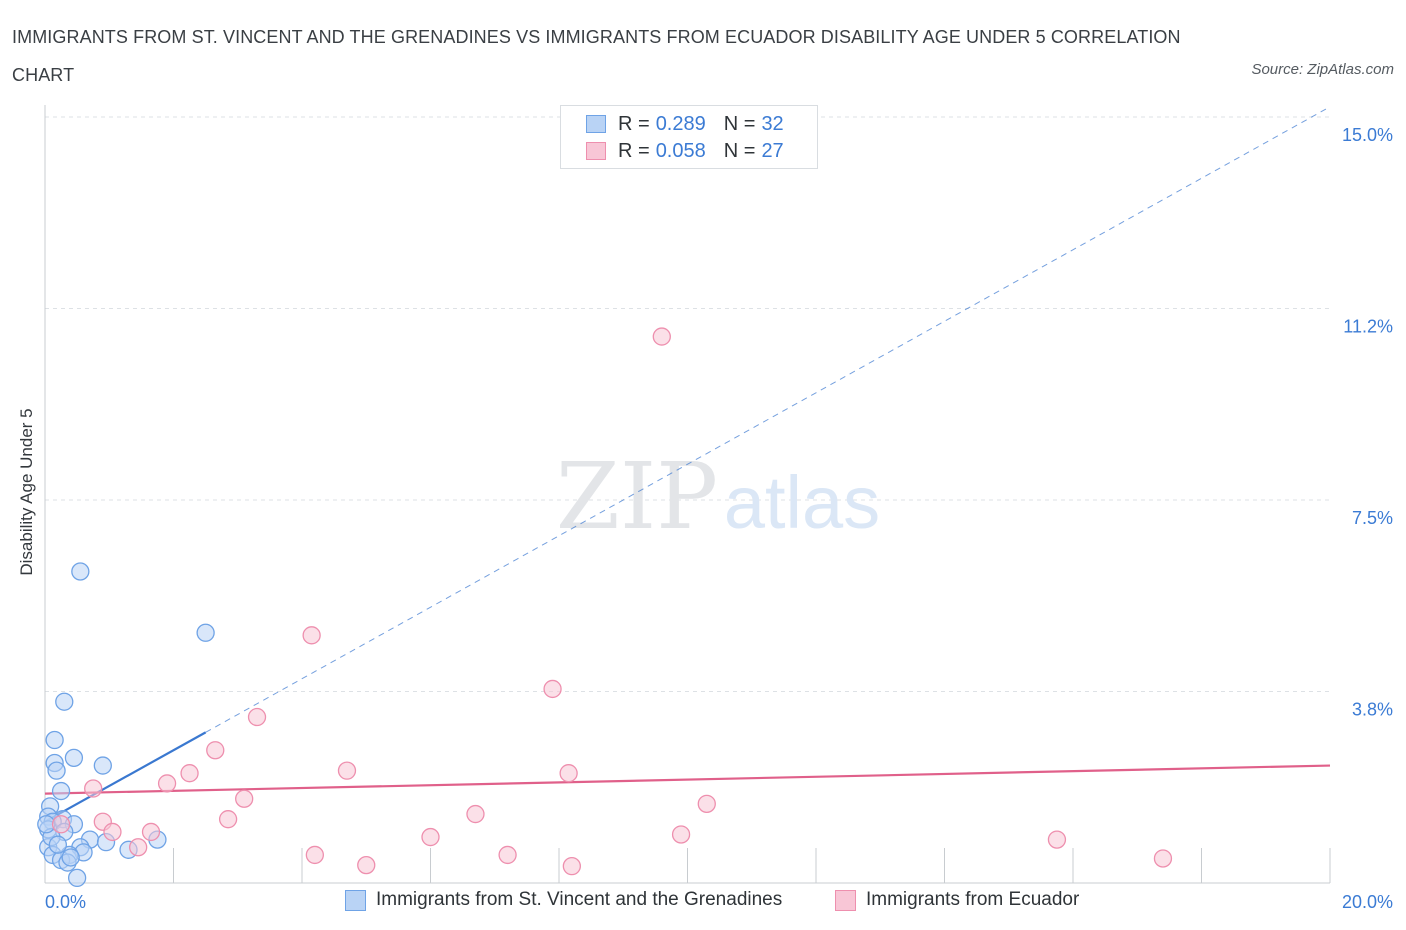  I want to click on series-legend-ecuador: Immigrants from Ecuador, so click(957, 900).